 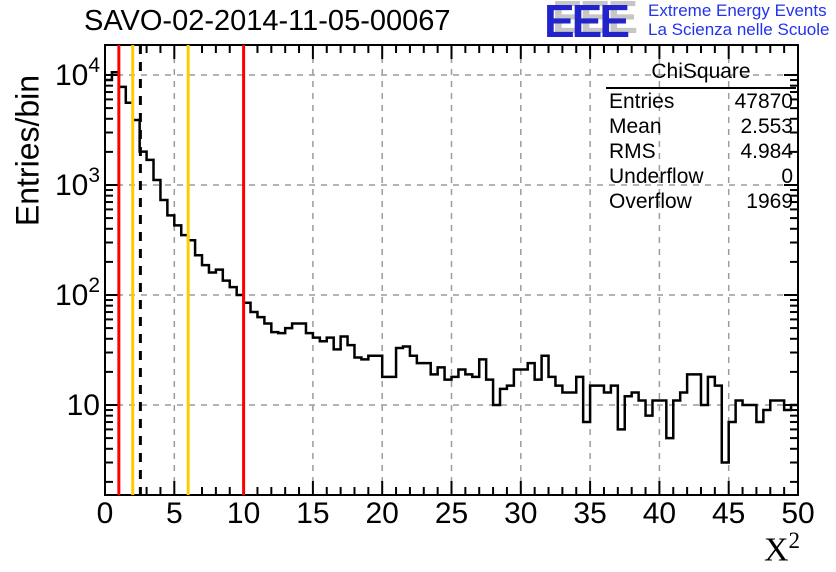 I want to click on x-tick-label: 0, so click(x=105, y=513).